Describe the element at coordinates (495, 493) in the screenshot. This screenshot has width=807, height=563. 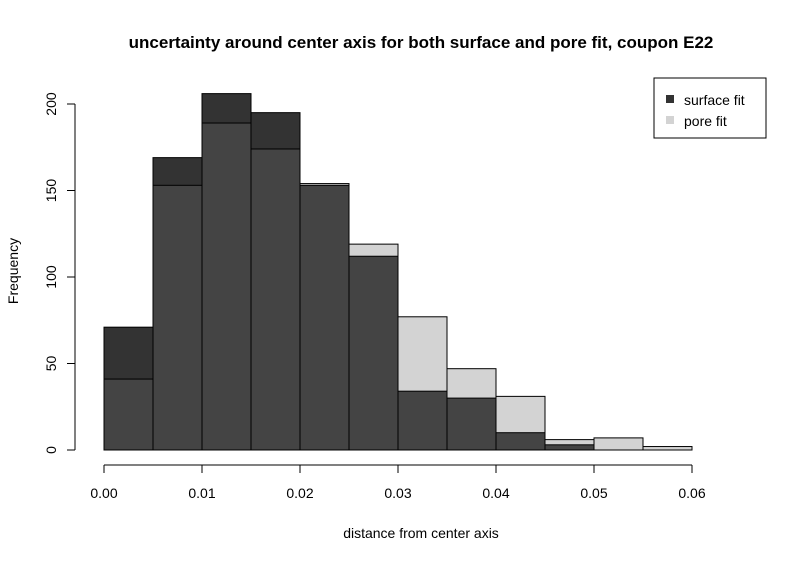
I see `x-tick-label-4: 0.04` at that location.